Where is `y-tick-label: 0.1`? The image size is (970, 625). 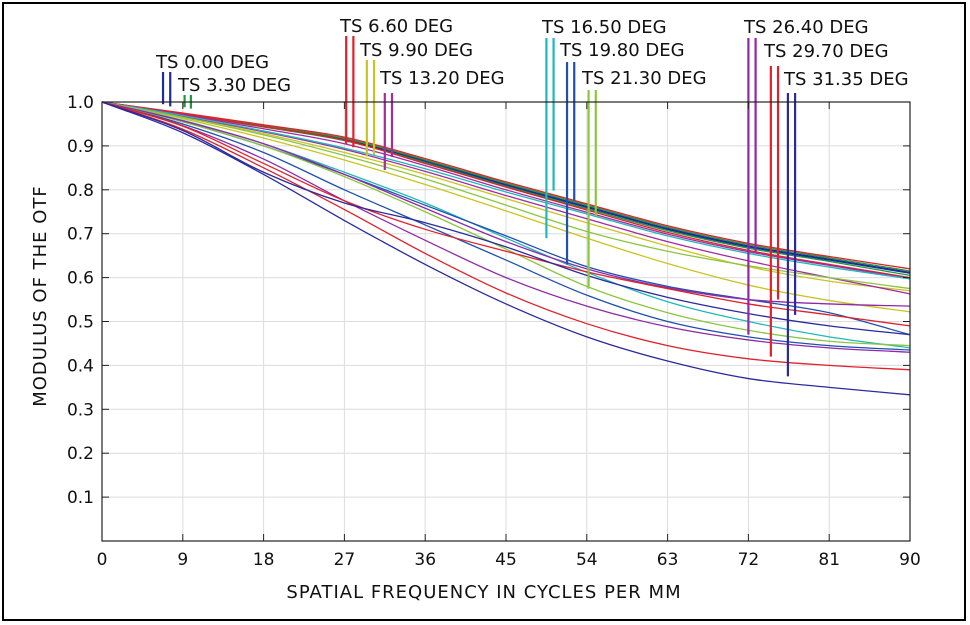
y-tick-label: 0.1 is located at coordinates (80, 498).